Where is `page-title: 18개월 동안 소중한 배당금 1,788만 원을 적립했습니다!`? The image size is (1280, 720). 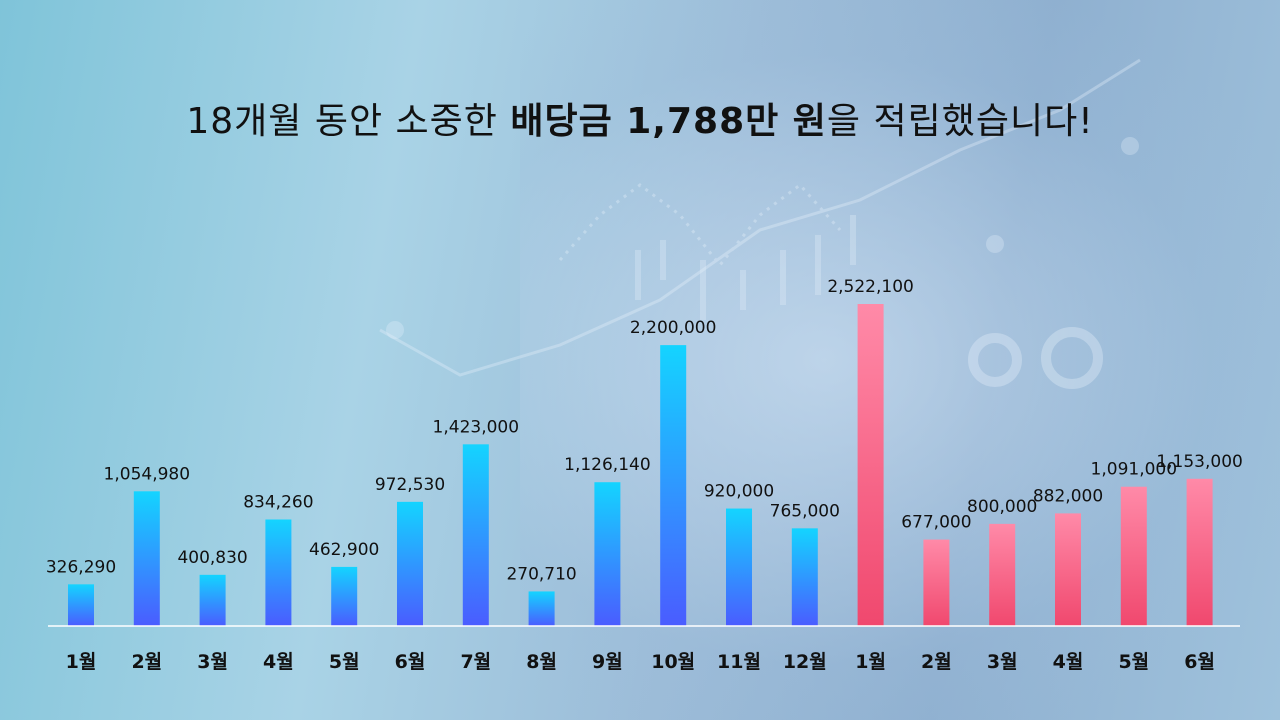
page-title: 18개월 동안 소중한 배당금 1,788만 원을 적립했습니다! is located at coordinates (640, 118).